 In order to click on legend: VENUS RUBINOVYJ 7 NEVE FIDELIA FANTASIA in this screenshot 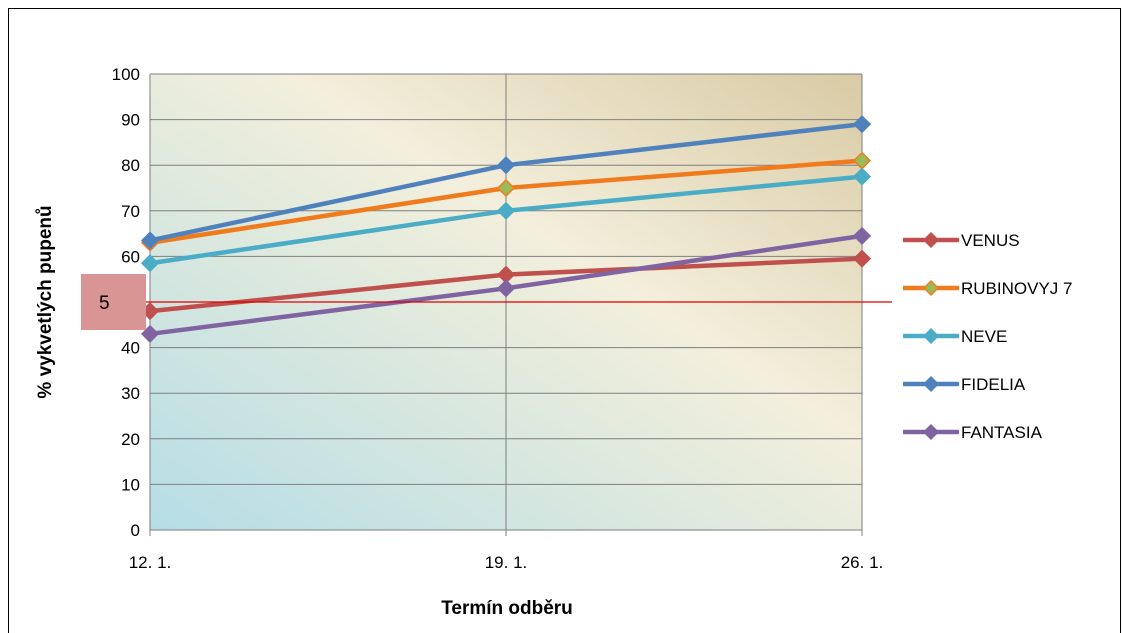, I will do `click(987, 336)`.